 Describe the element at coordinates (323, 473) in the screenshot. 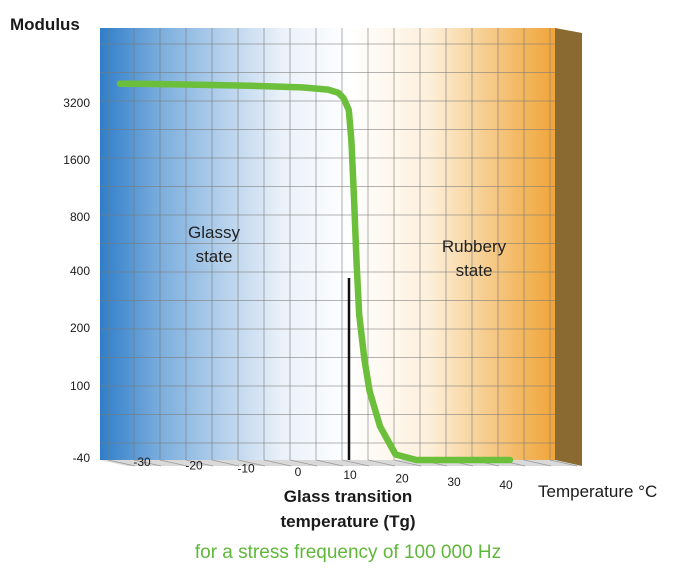

I see `x-tick-labels: -30 -20 -10 0 10 20 30 40` at that location.